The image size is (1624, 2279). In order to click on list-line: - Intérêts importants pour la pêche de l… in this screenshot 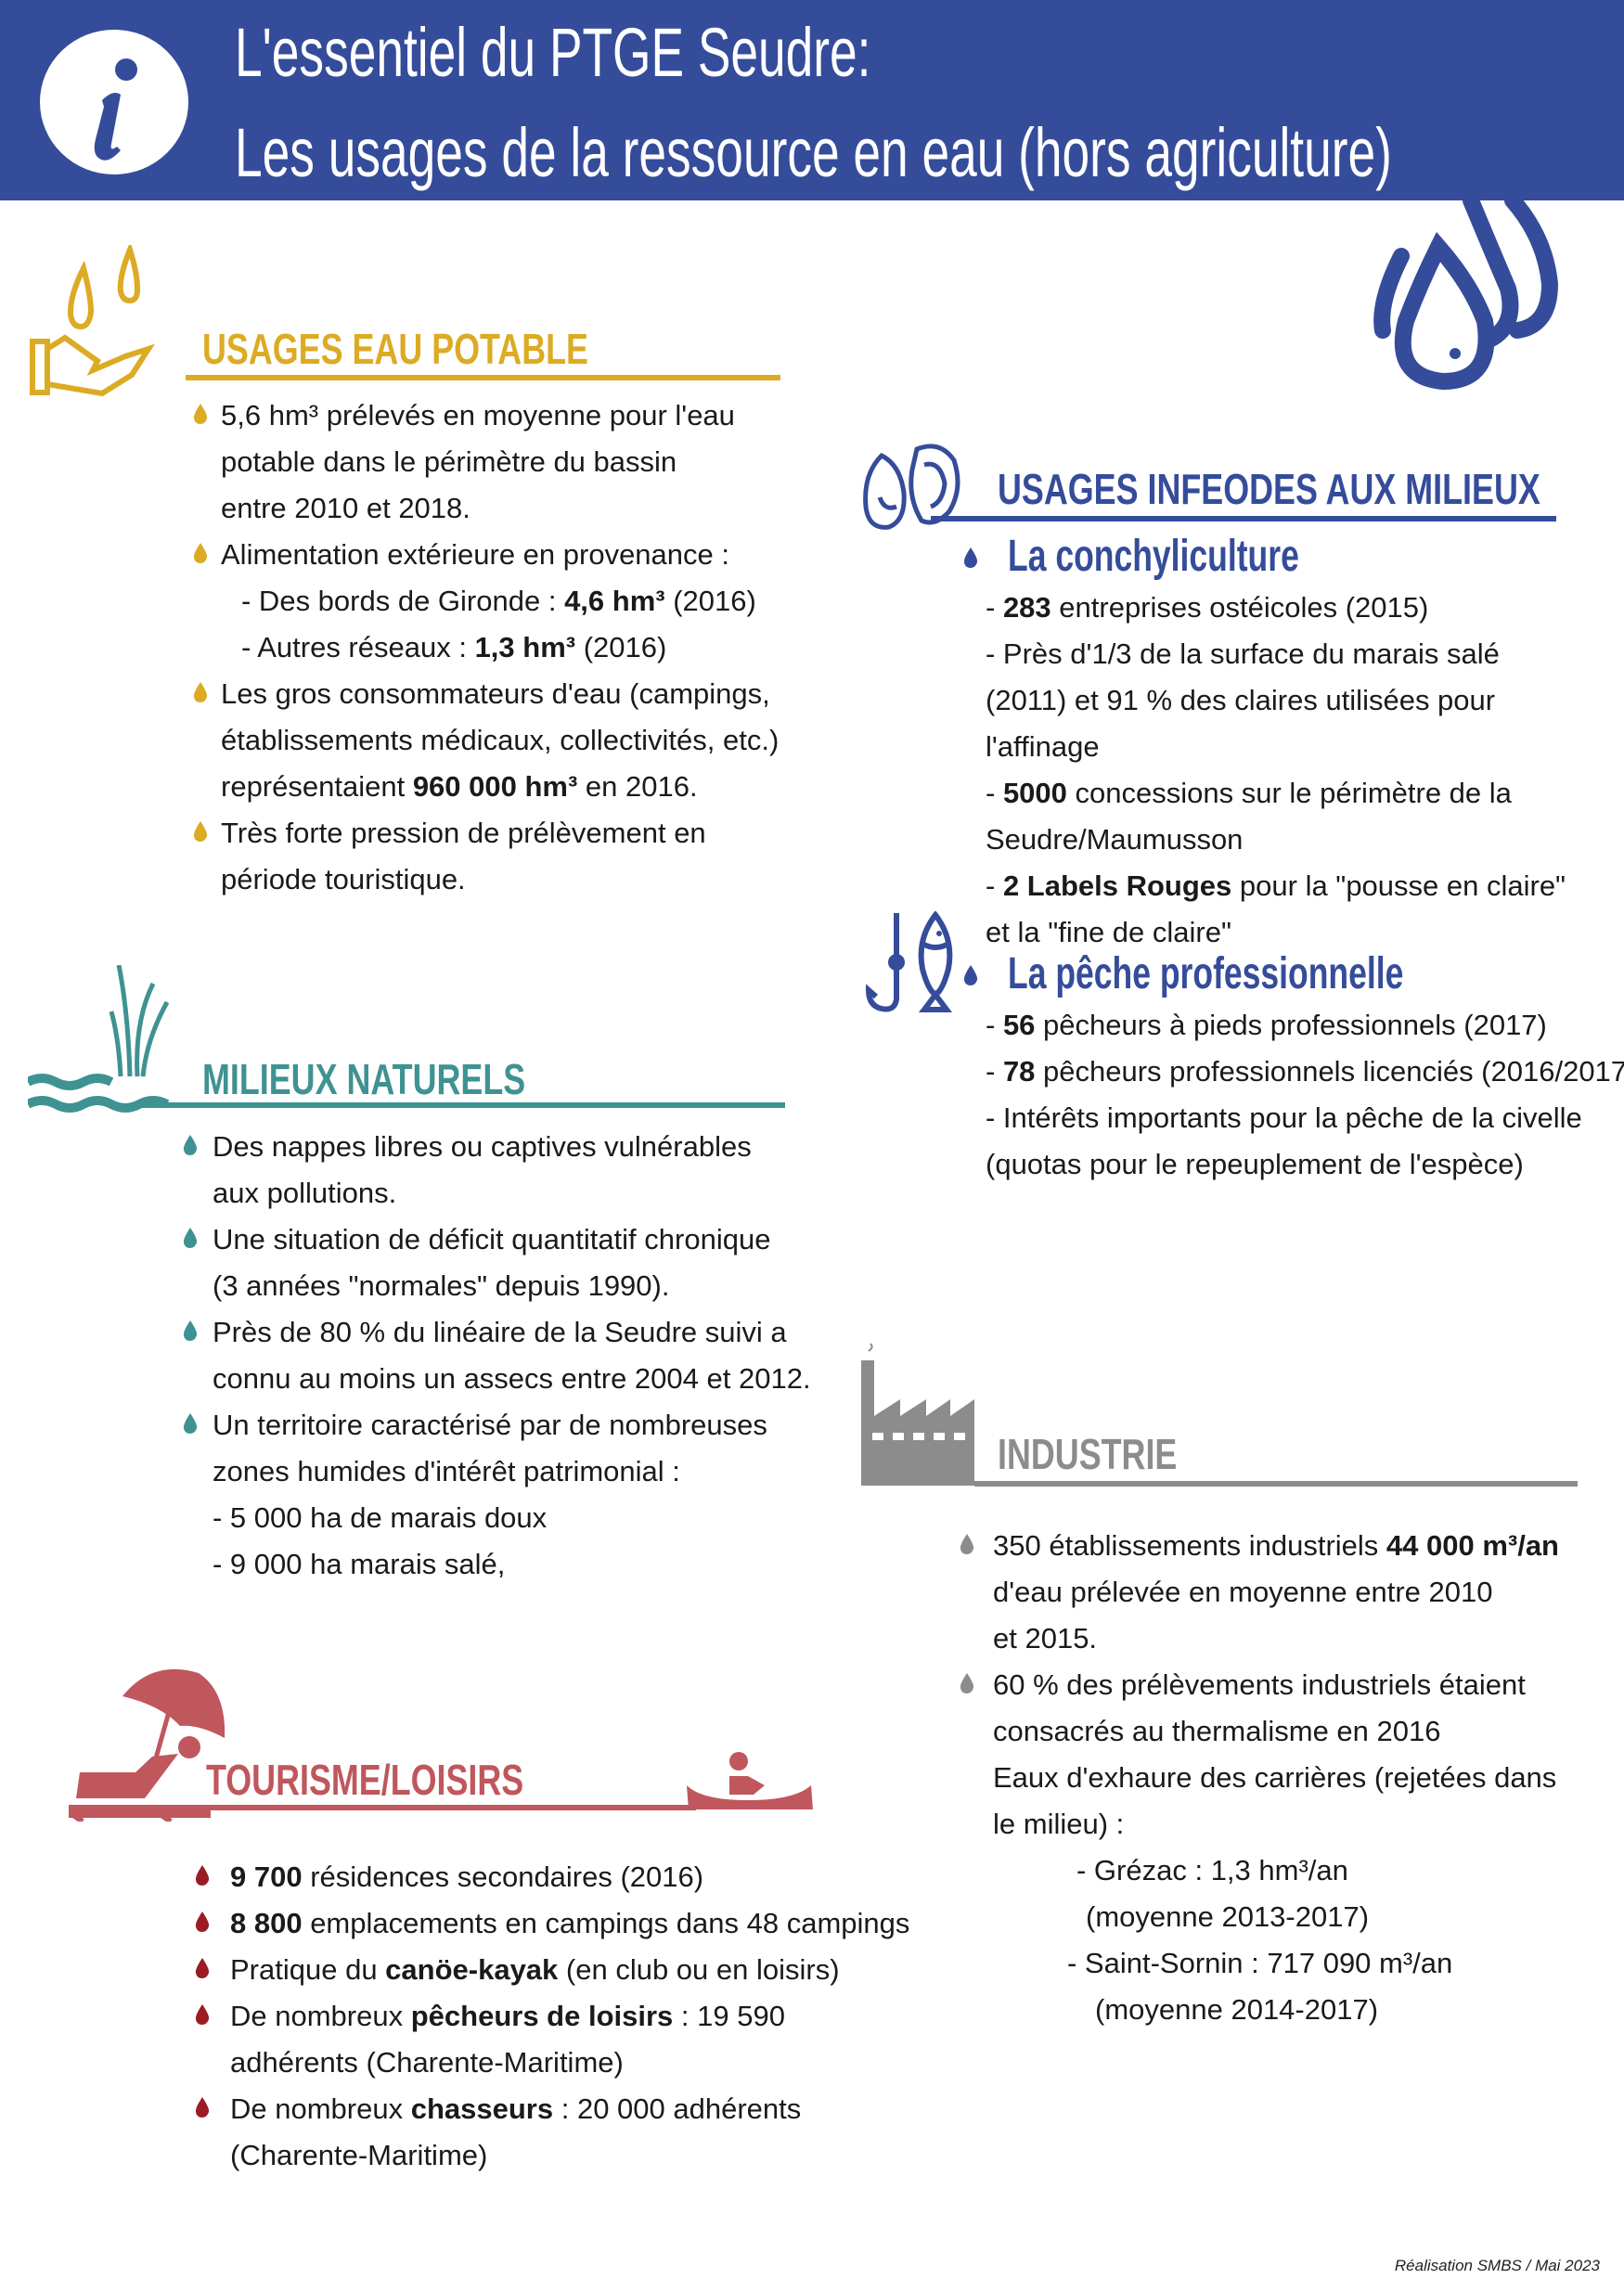, I will do `click(1305, 1118)`.